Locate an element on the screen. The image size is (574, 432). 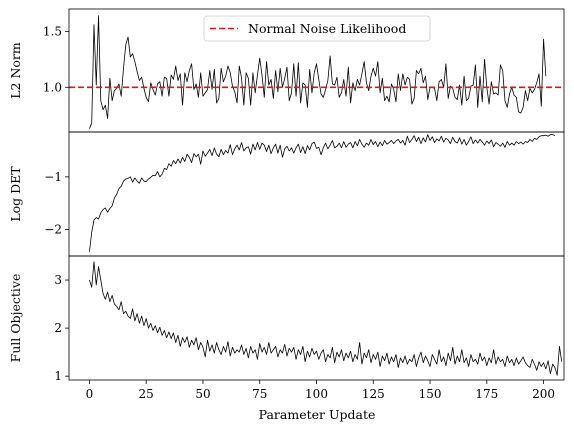
y-tick-label: 1.5 is located at coordinates (52, 31).